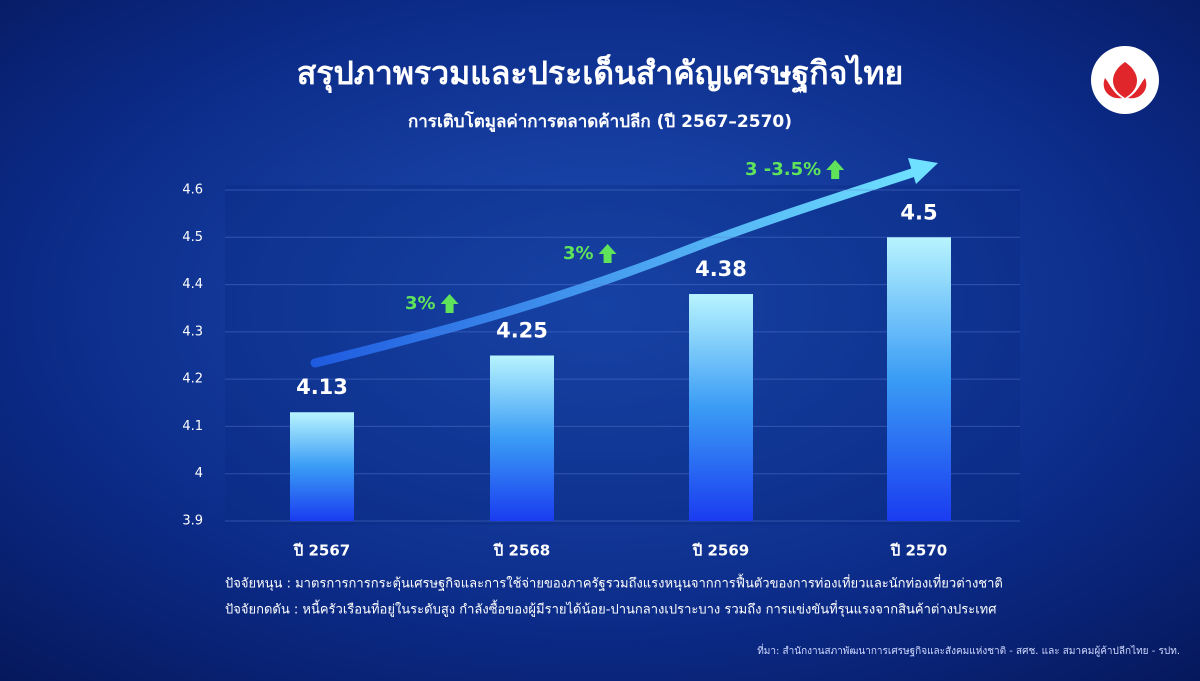  Describe the element at coordinates (522, 331) in the screenshot. I see `data-label: 4.25` at that location.